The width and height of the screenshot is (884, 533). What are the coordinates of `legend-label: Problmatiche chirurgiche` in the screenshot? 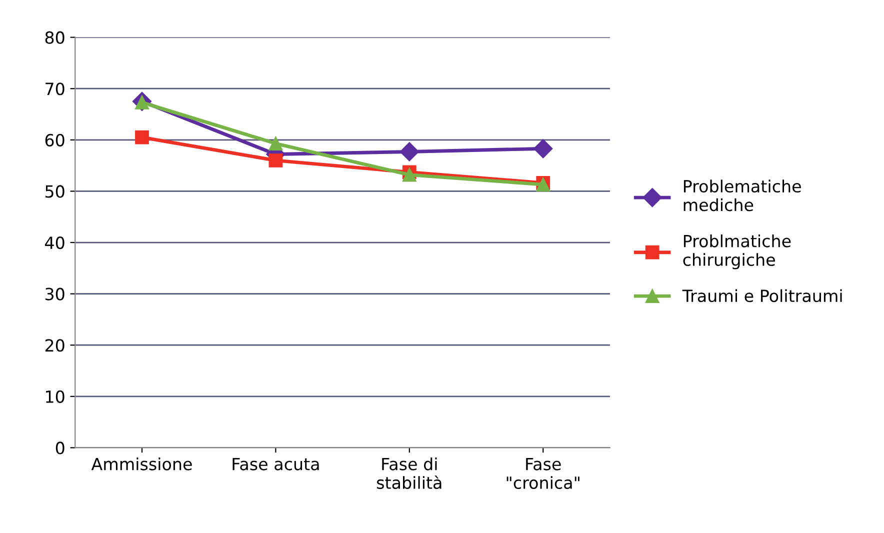 It's located at (737, 252).